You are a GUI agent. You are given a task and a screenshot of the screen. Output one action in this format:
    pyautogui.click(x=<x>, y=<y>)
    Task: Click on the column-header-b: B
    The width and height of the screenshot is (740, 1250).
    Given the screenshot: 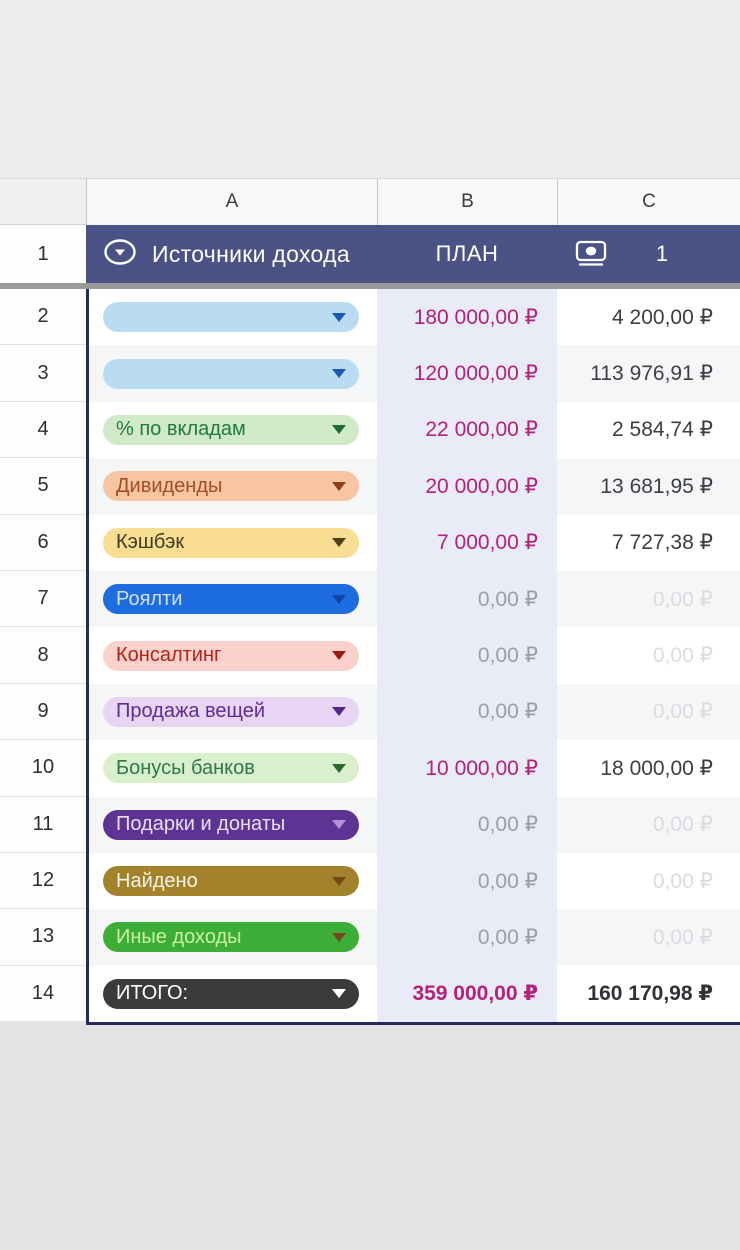 What is the action you would take?
    pyautogui.click(x=467, y=202)
    